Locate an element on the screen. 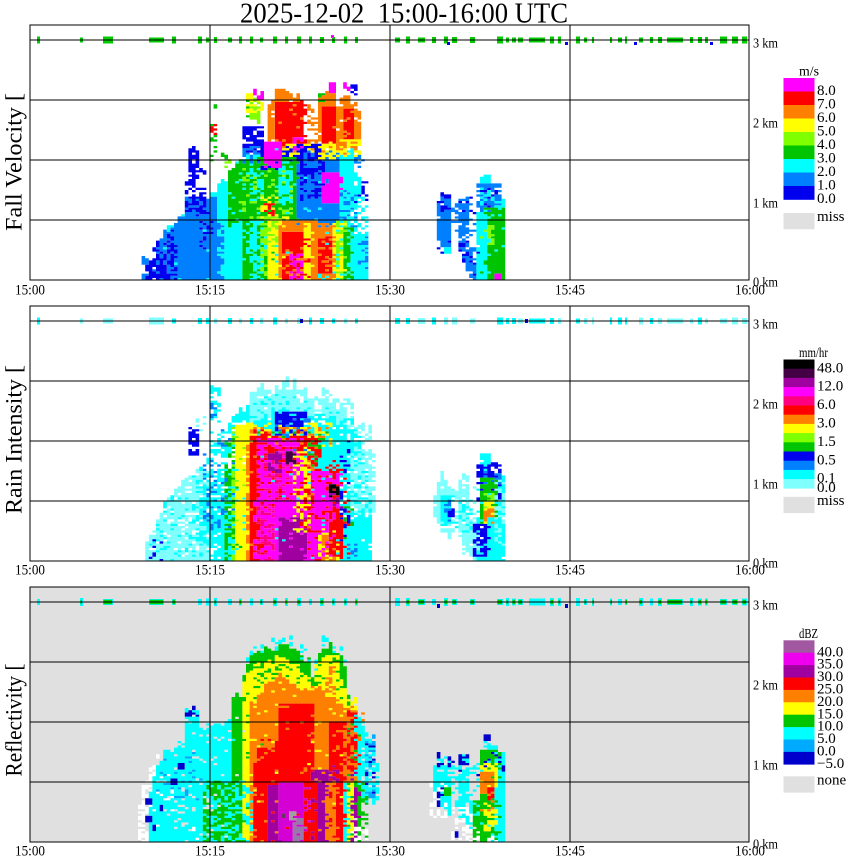 The width and height of the screenshot is (850, 868). svg-text: 2.0 is located at coordinates (826, 172).